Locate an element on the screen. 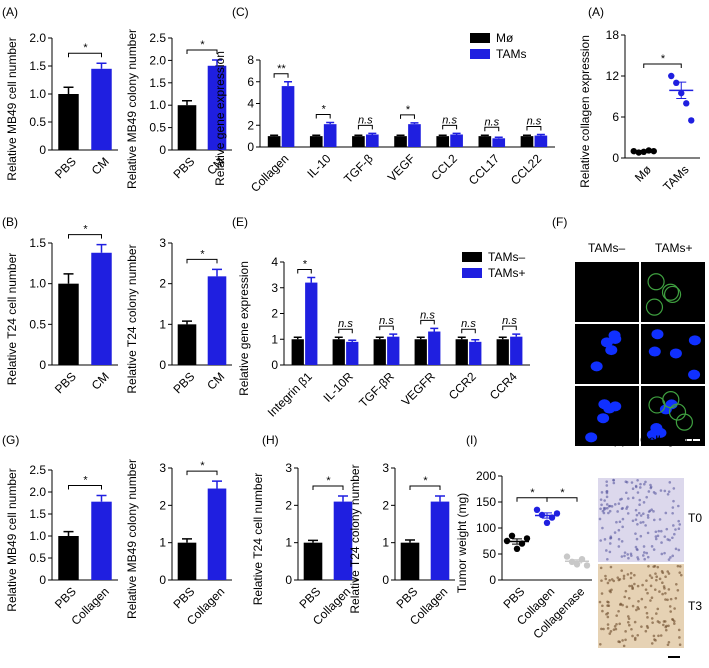 Image resolution: width=709 pixels, height=668 pixels. y-tick-label: 2.0 is located at coordinates (37, 492).